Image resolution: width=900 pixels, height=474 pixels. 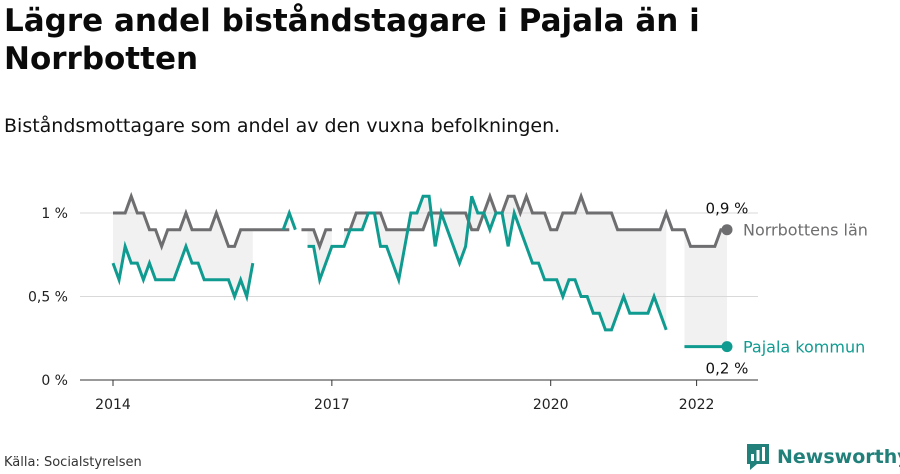 I want to click on value-label-pajala: 0,2 %, so click(x=727, y=369).